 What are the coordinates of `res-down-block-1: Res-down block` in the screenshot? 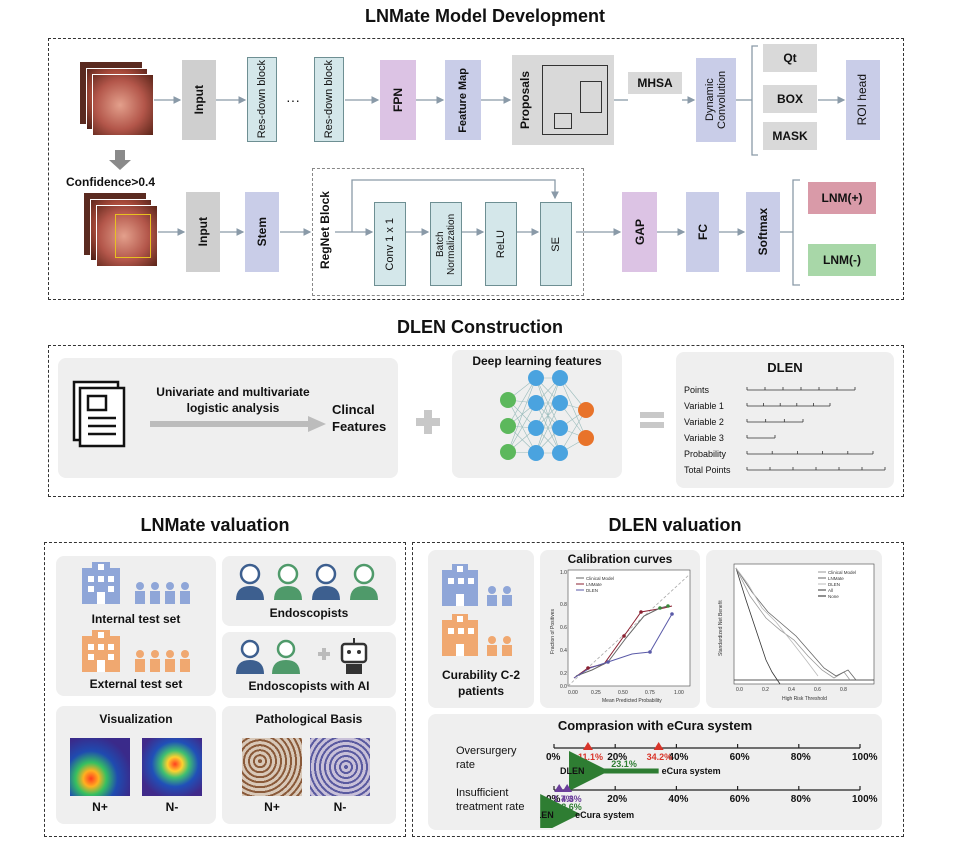 It's located at (262, 99).